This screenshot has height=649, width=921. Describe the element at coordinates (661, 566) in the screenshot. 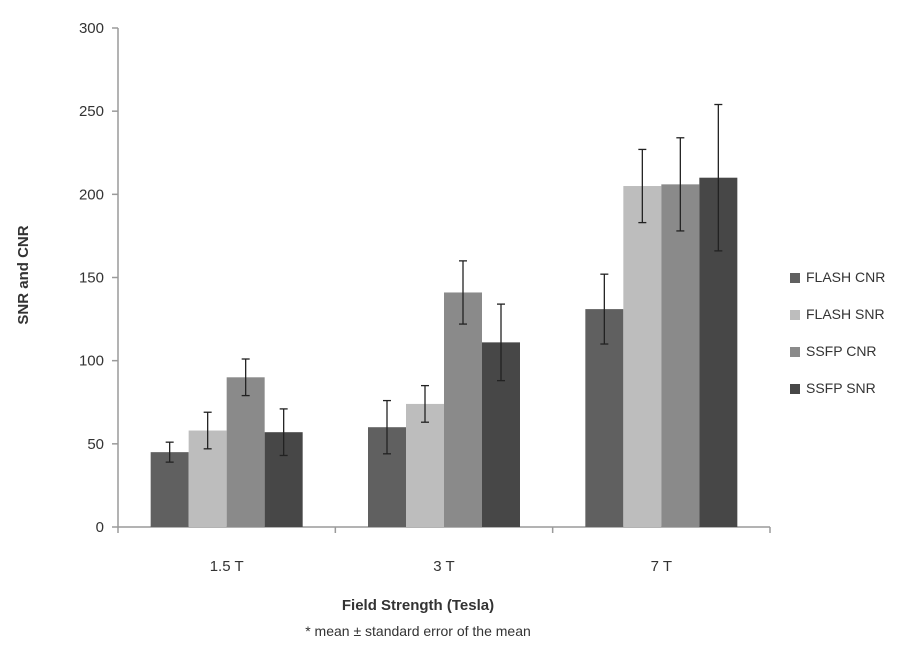

I see `x-category-label: 7 T` at that location.